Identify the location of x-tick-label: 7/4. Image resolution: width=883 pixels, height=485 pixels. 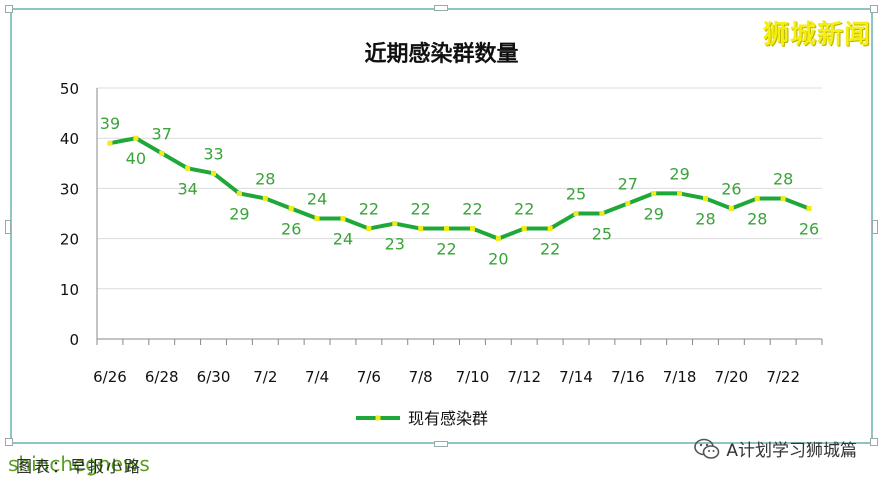
(317, 377).